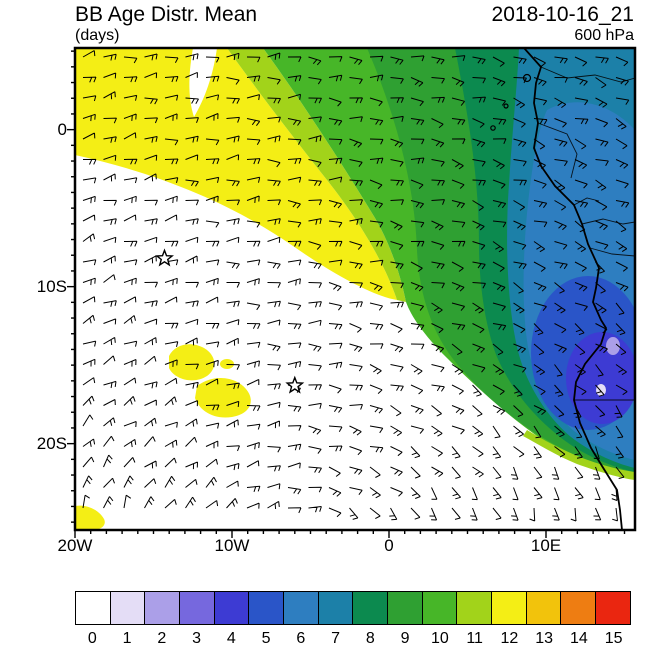 This screenshot has width=650, height=667. What do you see at coordinates (227, 364) in the screenshot?
I see `contour-yellow-patch` at bounding box center [227, 364].